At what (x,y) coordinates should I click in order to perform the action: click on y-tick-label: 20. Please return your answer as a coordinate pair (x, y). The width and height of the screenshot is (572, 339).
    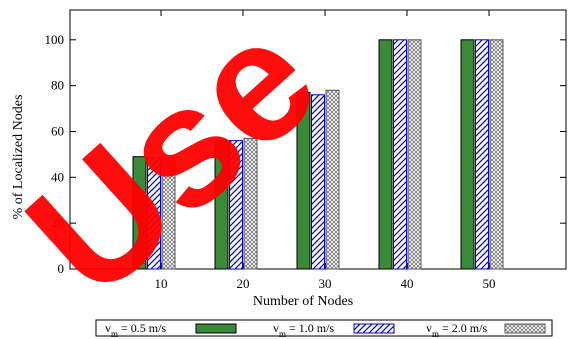
    Looking at the image, I should click on (57, 222).